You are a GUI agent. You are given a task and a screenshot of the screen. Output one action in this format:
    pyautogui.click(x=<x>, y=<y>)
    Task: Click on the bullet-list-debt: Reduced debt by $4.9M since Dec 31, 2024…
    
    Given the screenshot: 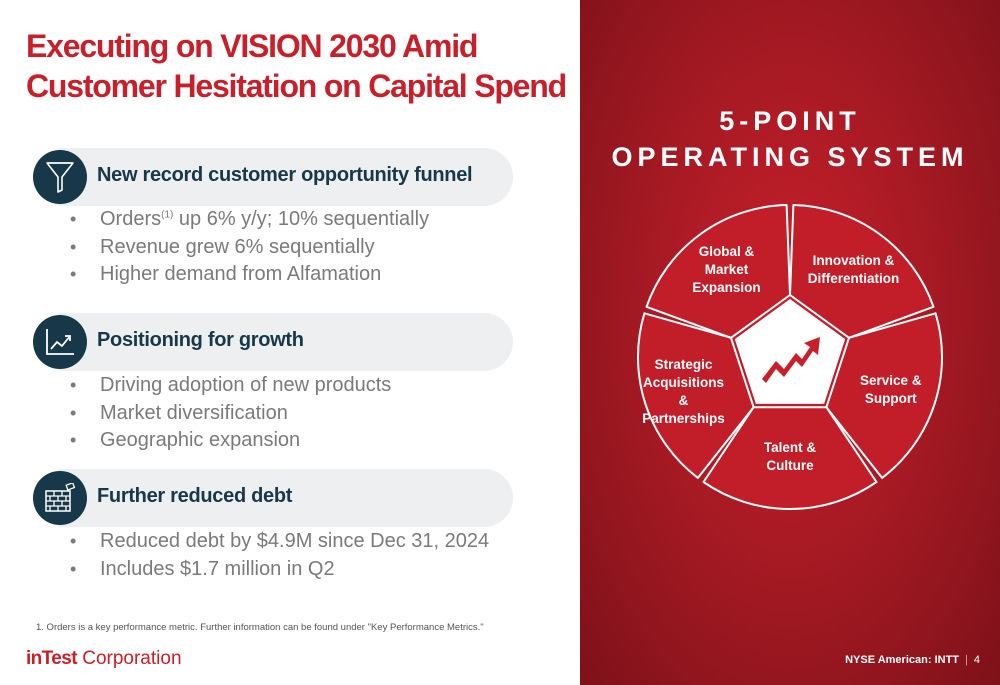 What is the action you would take?
    pyautogui.click(x=279, y=555)
    